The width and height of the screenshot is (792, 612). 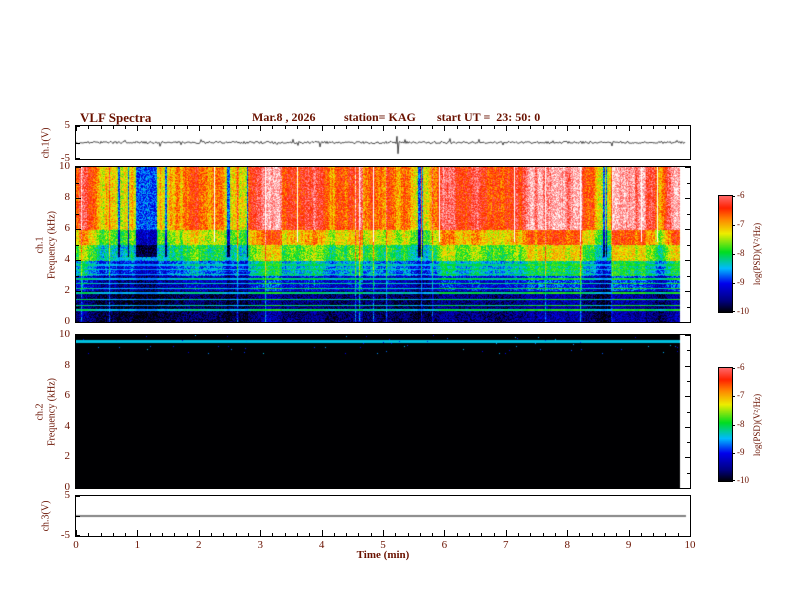 What do you see at coordinates (40, 244) in the screenshot?
I see `ch1-axis-line1: ch.1` at bounding box center [40, 244].